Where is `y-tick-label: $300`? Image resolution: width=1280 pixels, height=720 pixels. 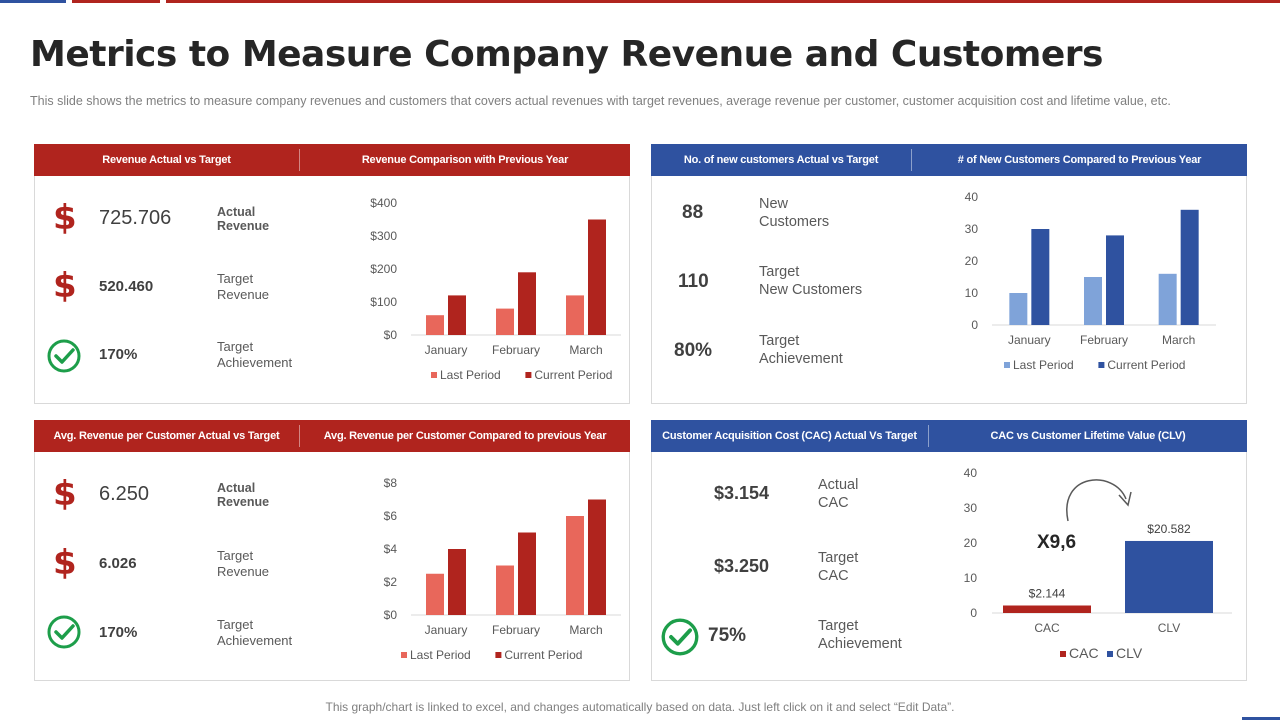 y-tick-label: $300 is located at coordinates (383, 236).